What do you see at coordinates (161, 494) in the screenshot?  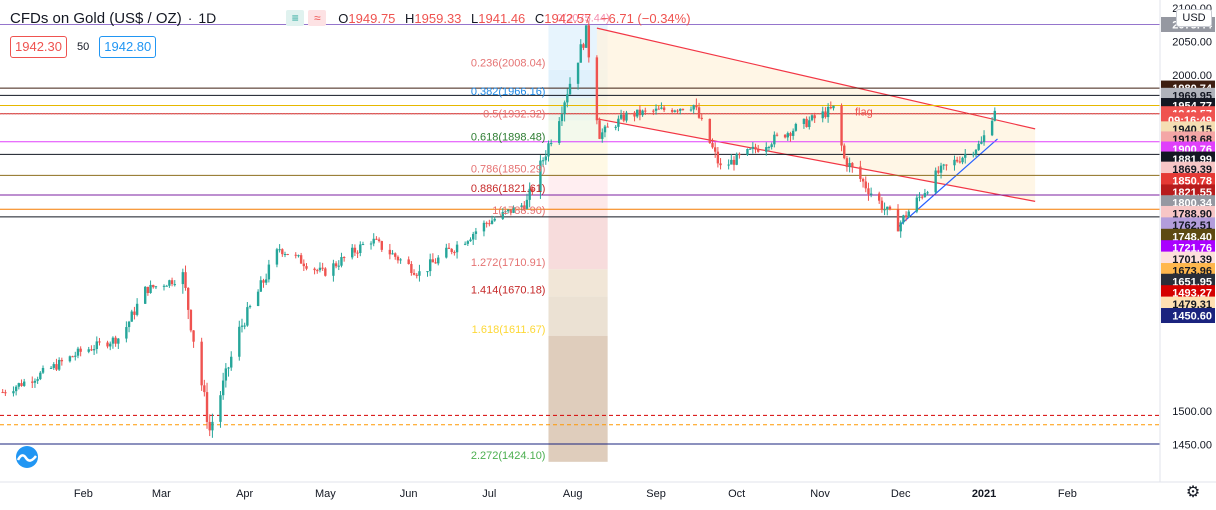 I see `x-tick-label: Mar` at bounding box center [161, 494].